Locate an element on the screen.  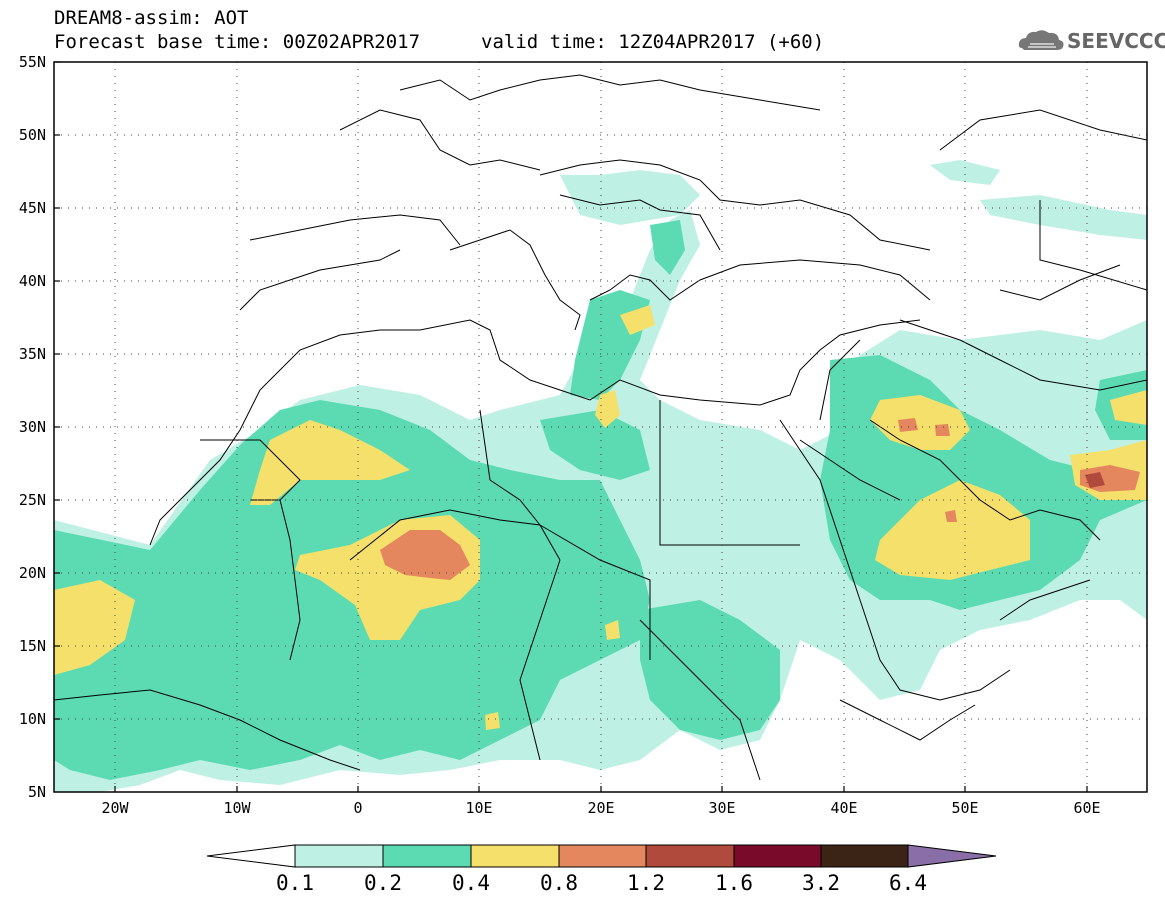
colorbar-label-5: 1.6 is located at coordinates (734, 883).